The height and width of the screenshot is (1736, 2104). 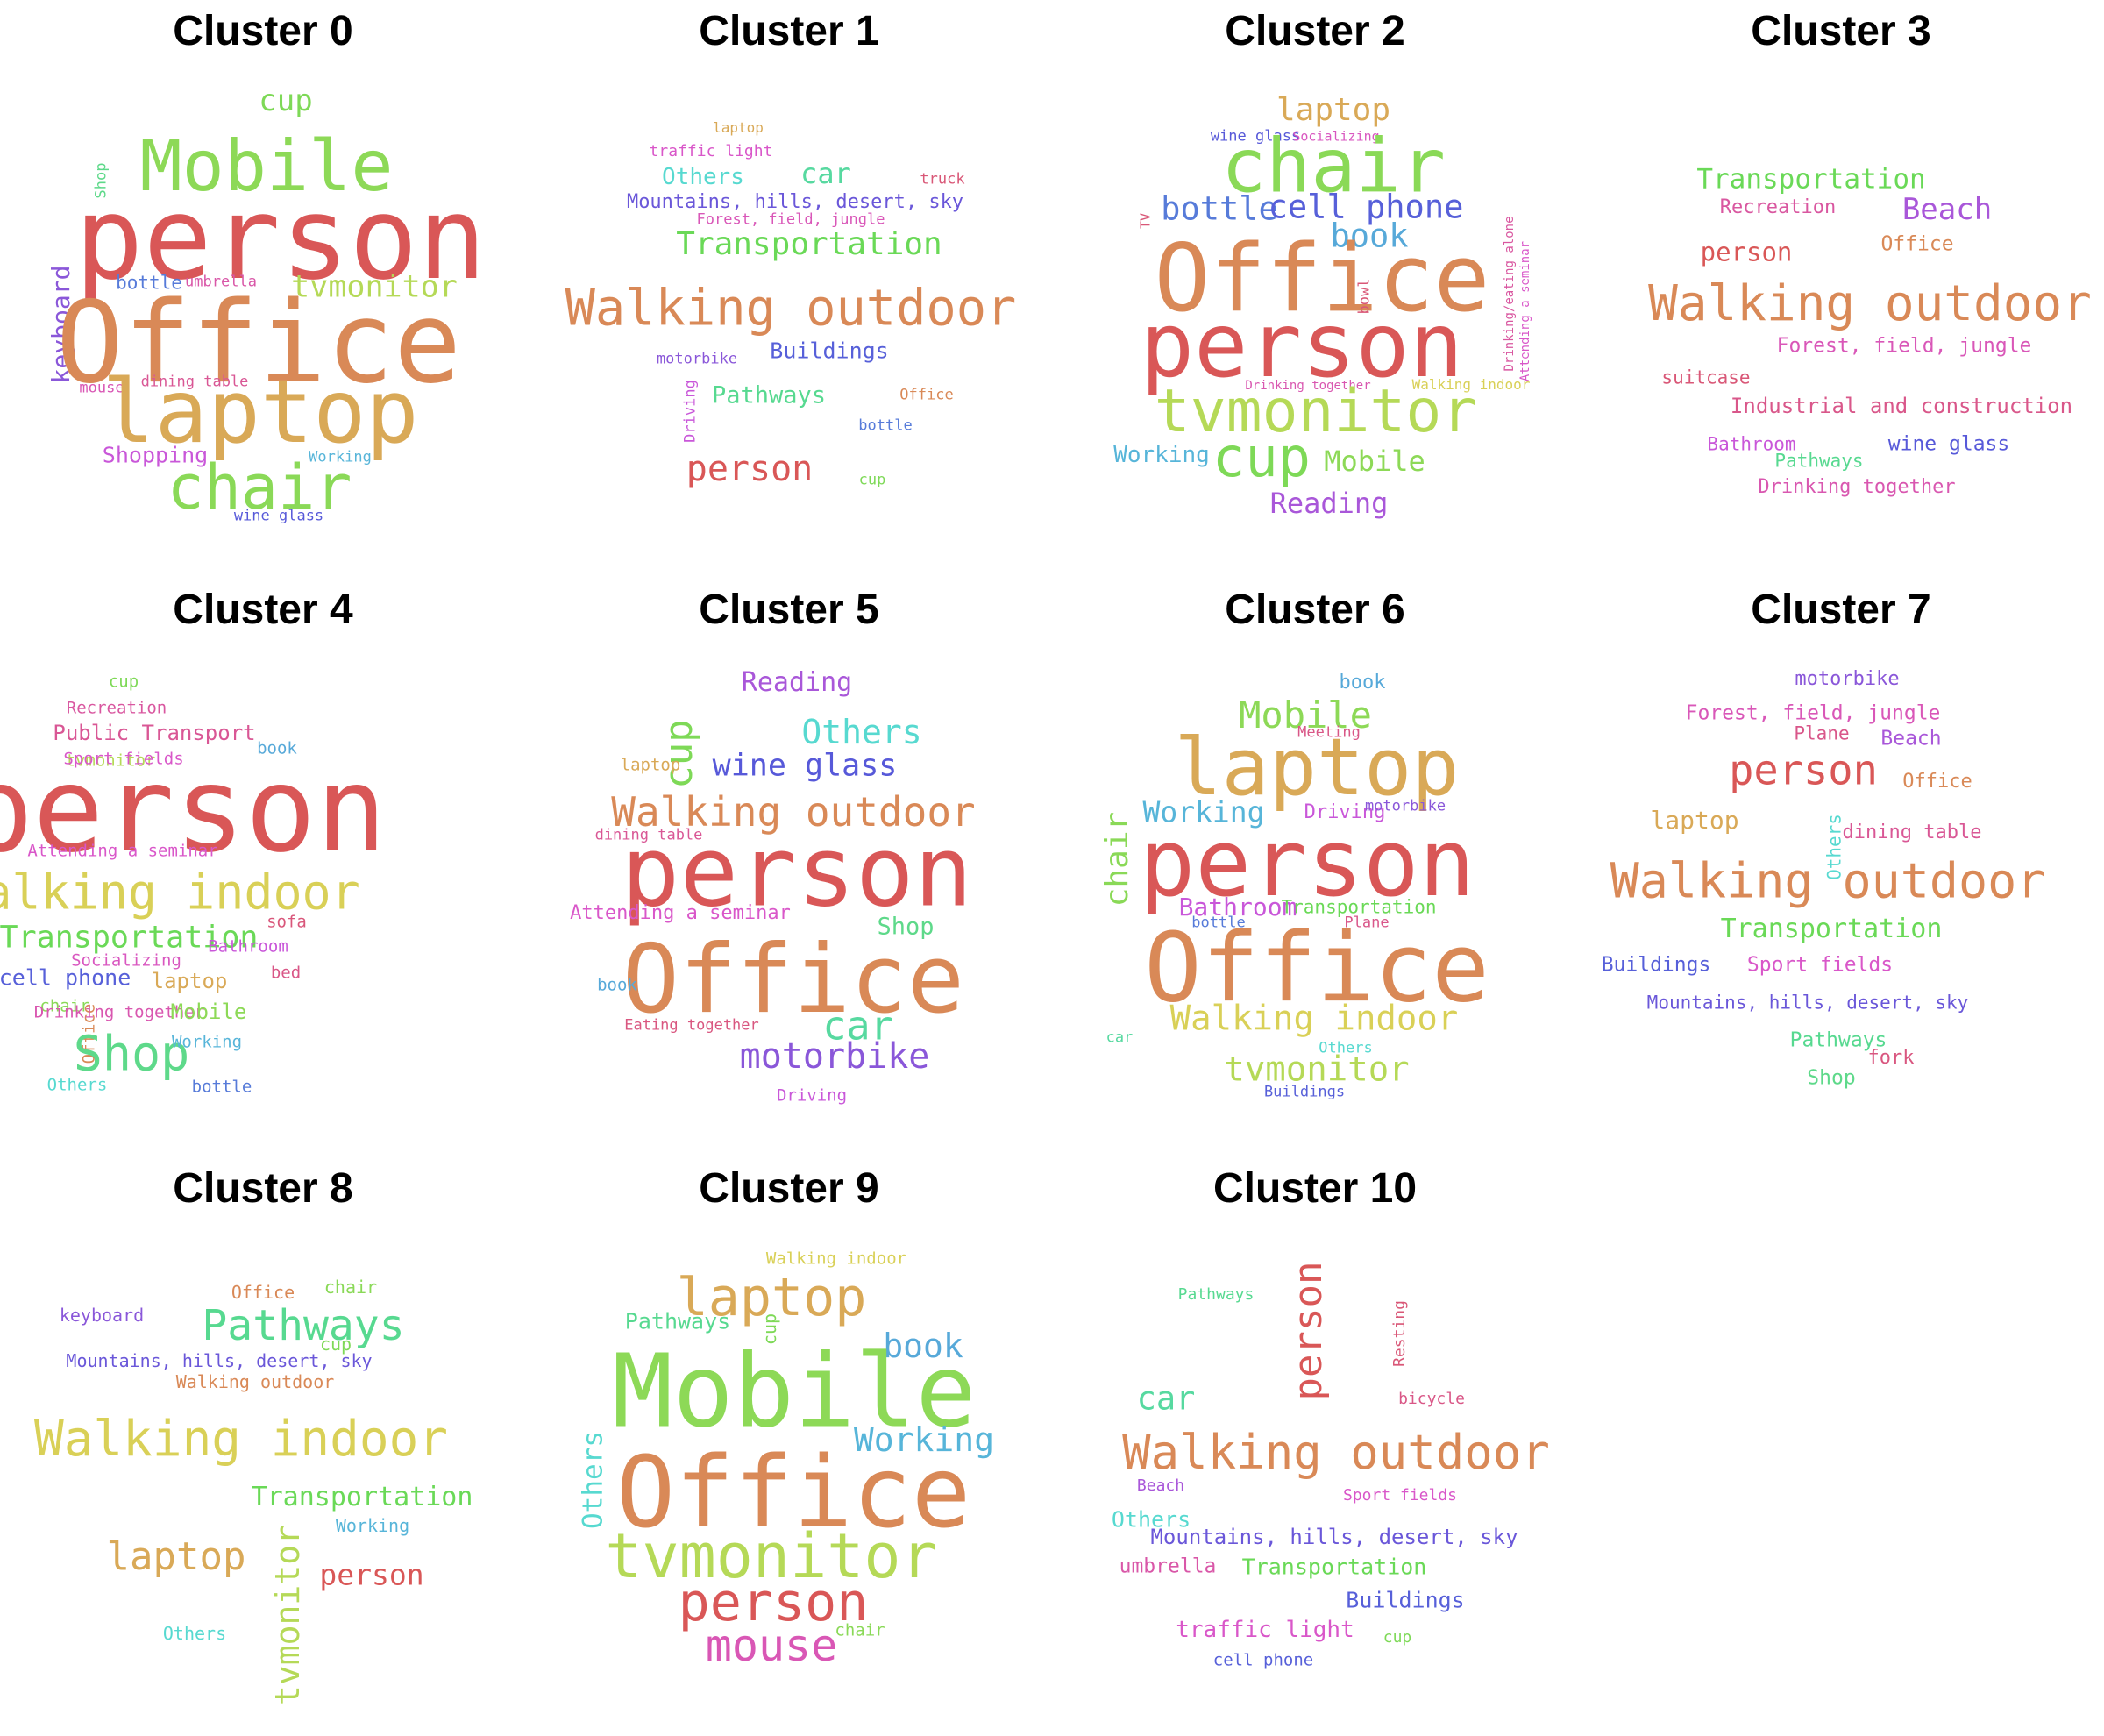 What do you see at coordinates (350, 1287) in the screenshot?
I see `word-chair: chair` at bounding box center [350, 1287].